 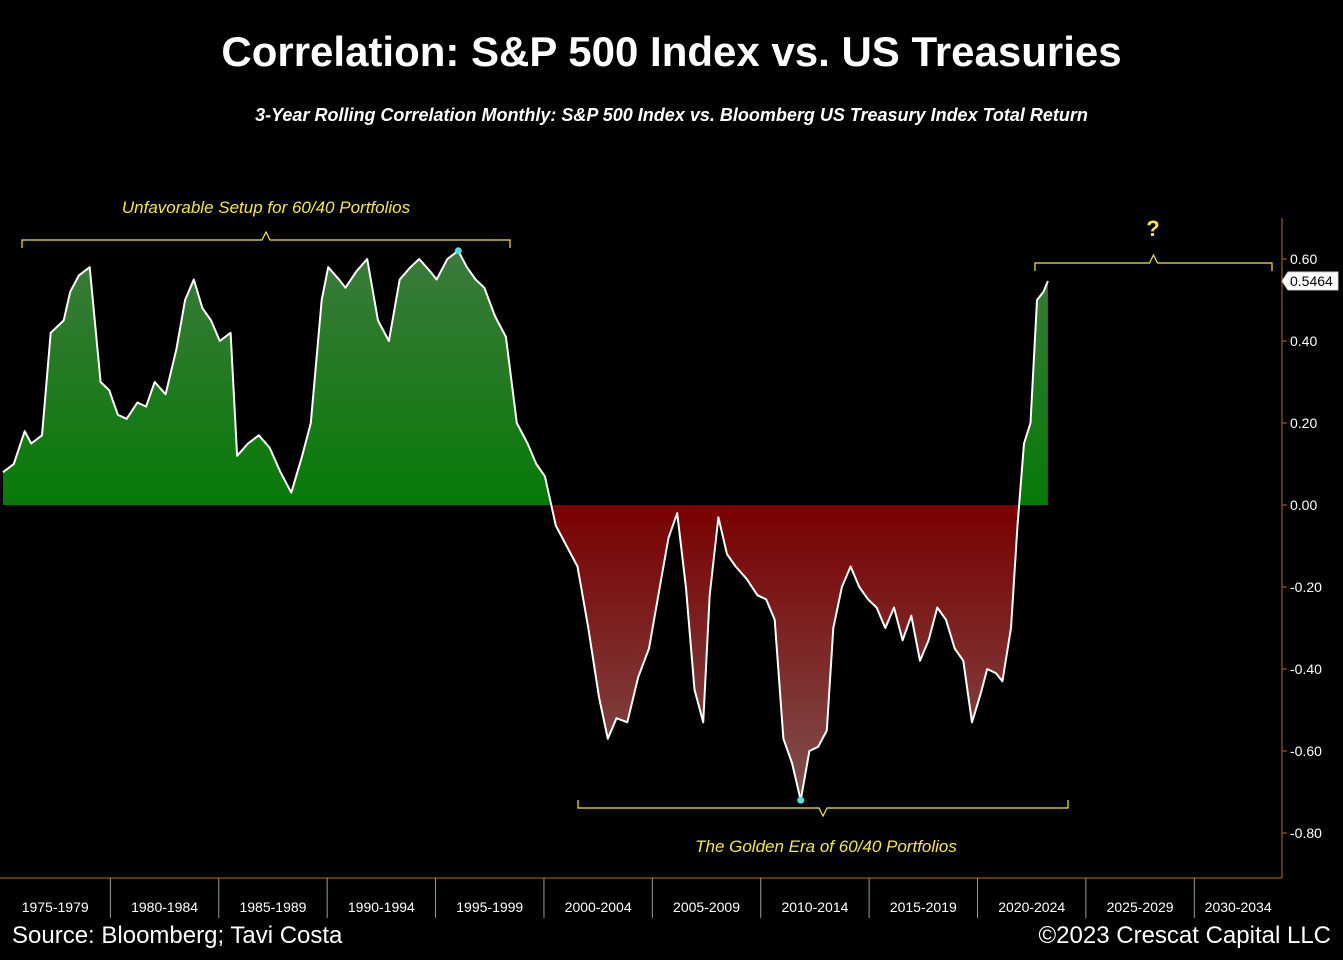 What do you see at coordinates (598, 907) in the screenshot?
I see `x-tick-label: 2000-2004` at bounding box center [598, 907].